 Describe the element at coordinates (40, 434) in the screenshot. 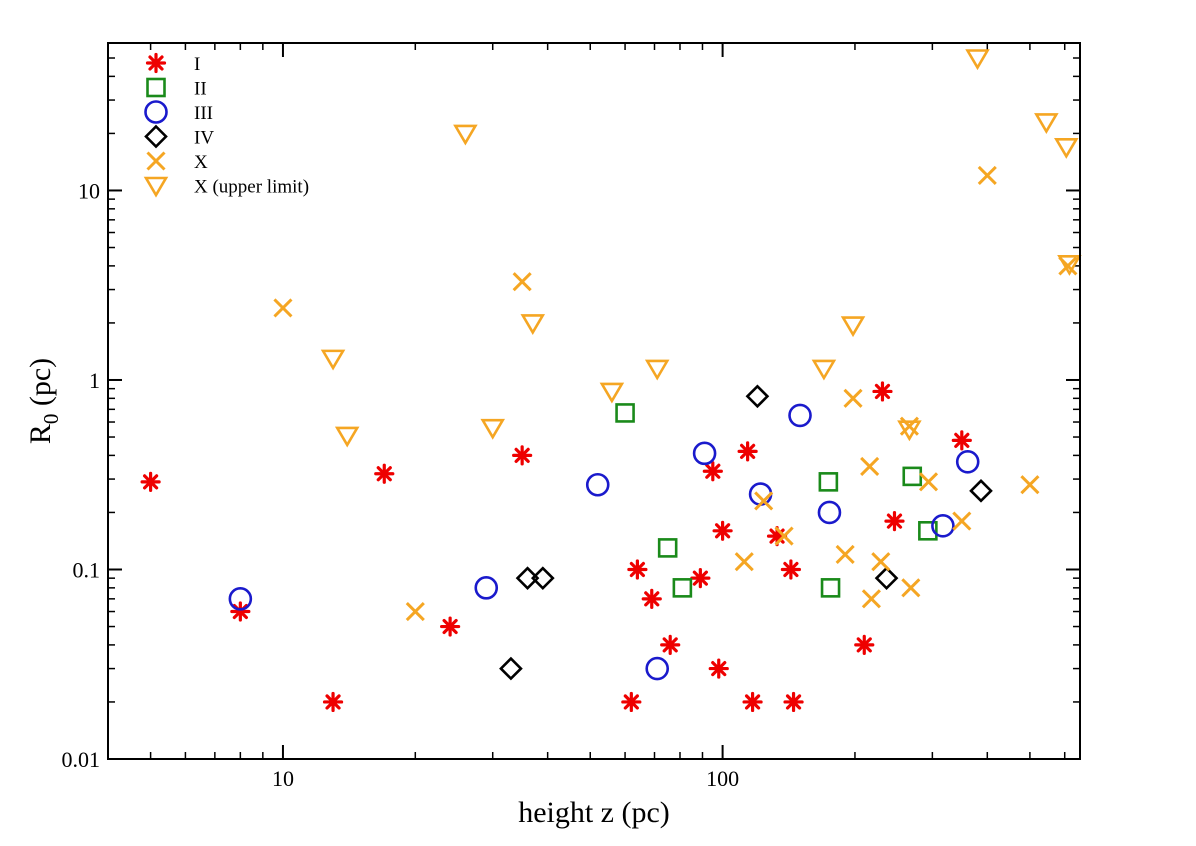

I see `y-axis-title-main: R` at that location.